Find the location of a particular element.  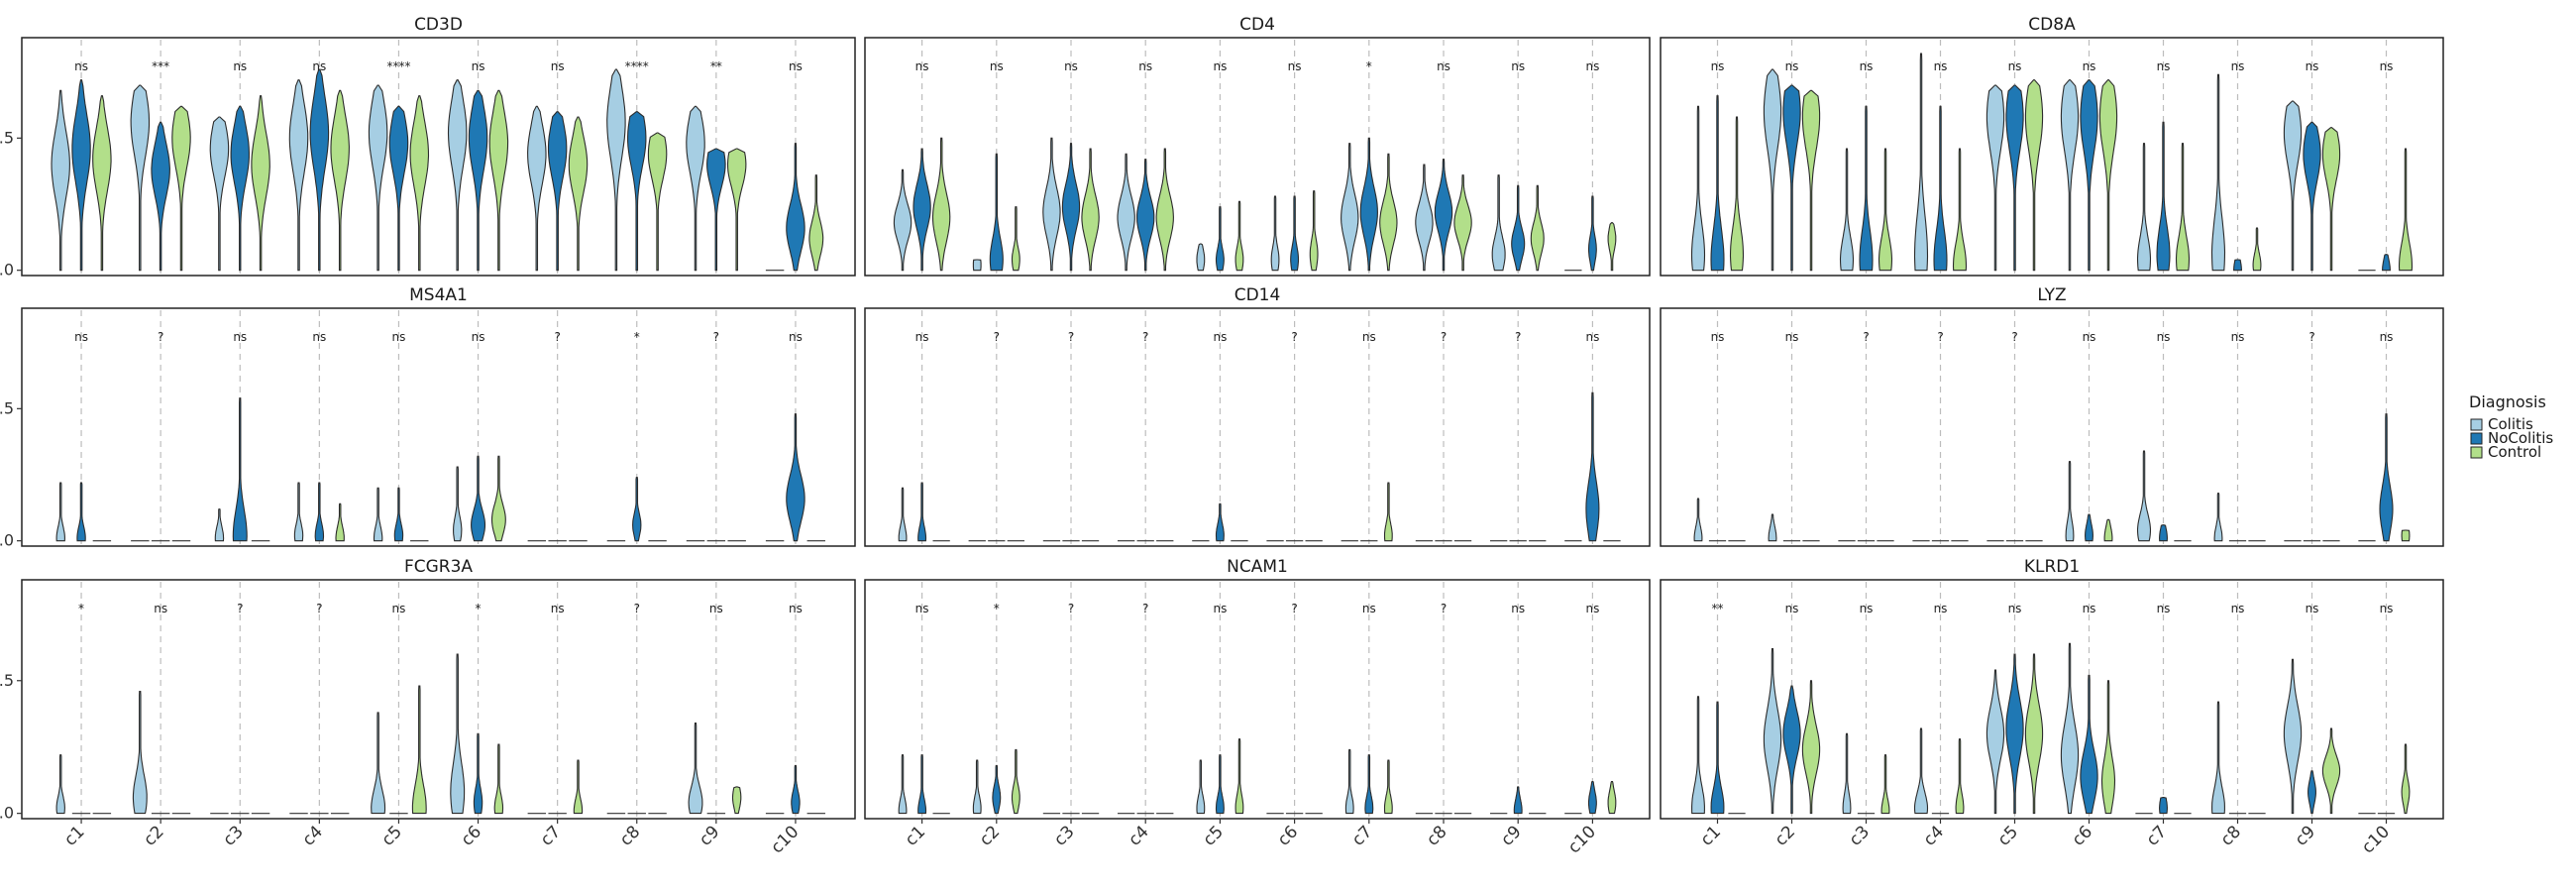

sig-label-c4: ns is located at coordinates (1941, 66).